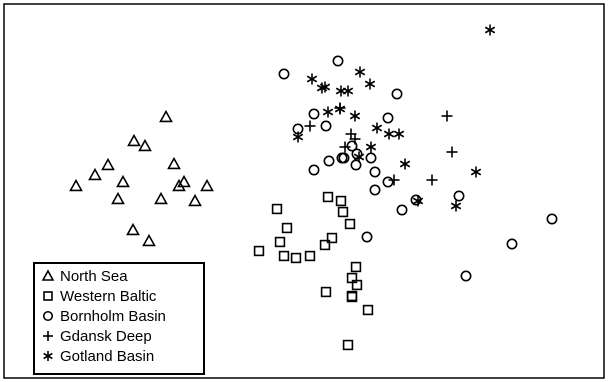 The image size is (608, 382). What do you see at coordinates (48, 336) in the screenshot?
I see `legend-marker-gdansk-deep` at bounding box center [48, 336].